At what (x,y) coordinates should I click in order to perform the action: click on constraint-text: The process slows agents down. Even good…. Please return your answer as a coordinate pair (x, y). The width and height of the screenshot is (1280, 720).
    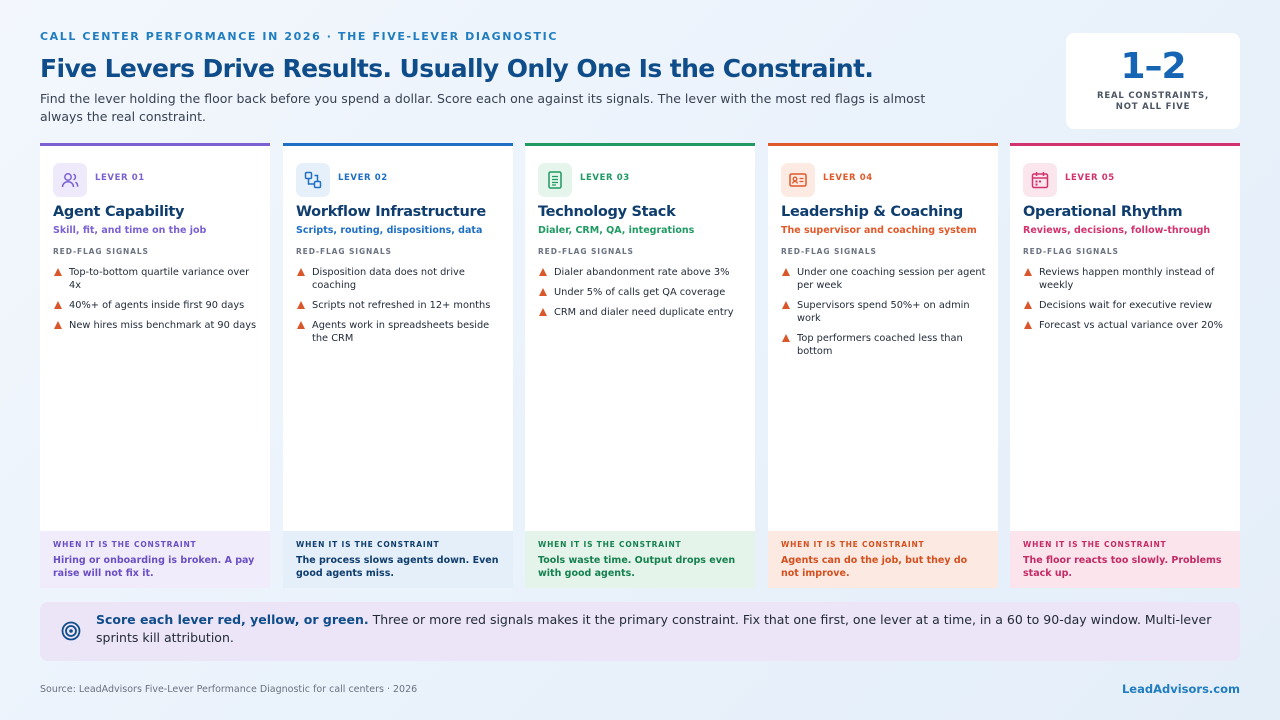
    Looking at the image, I should click on (397, 567).